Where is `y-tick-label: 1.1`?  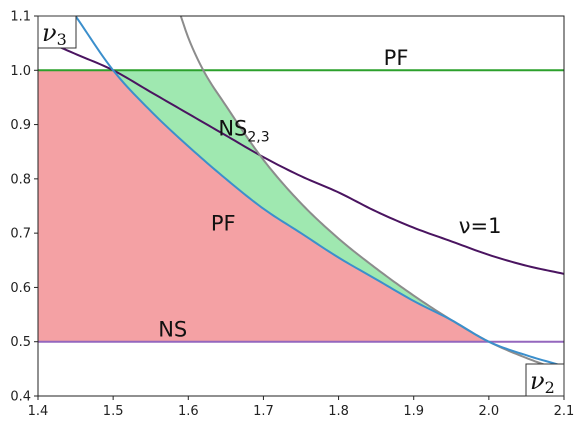 y-tick-label: 1.1 is located at coordinates (20, 17).